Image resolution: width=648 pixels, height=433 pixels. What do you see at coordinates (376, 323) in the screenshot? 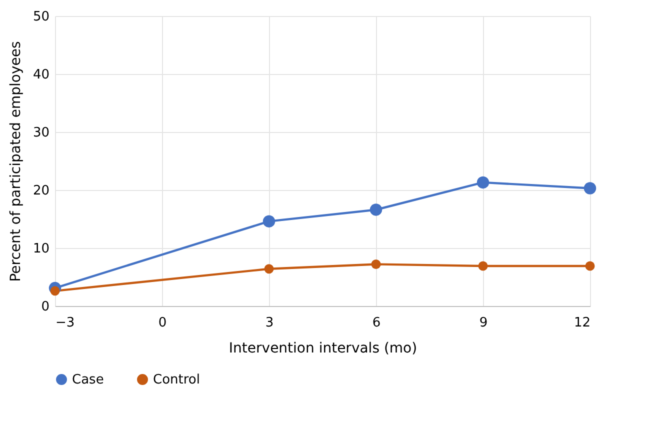
I see `x-tick-label: 6` at bounding box center [376, 323].